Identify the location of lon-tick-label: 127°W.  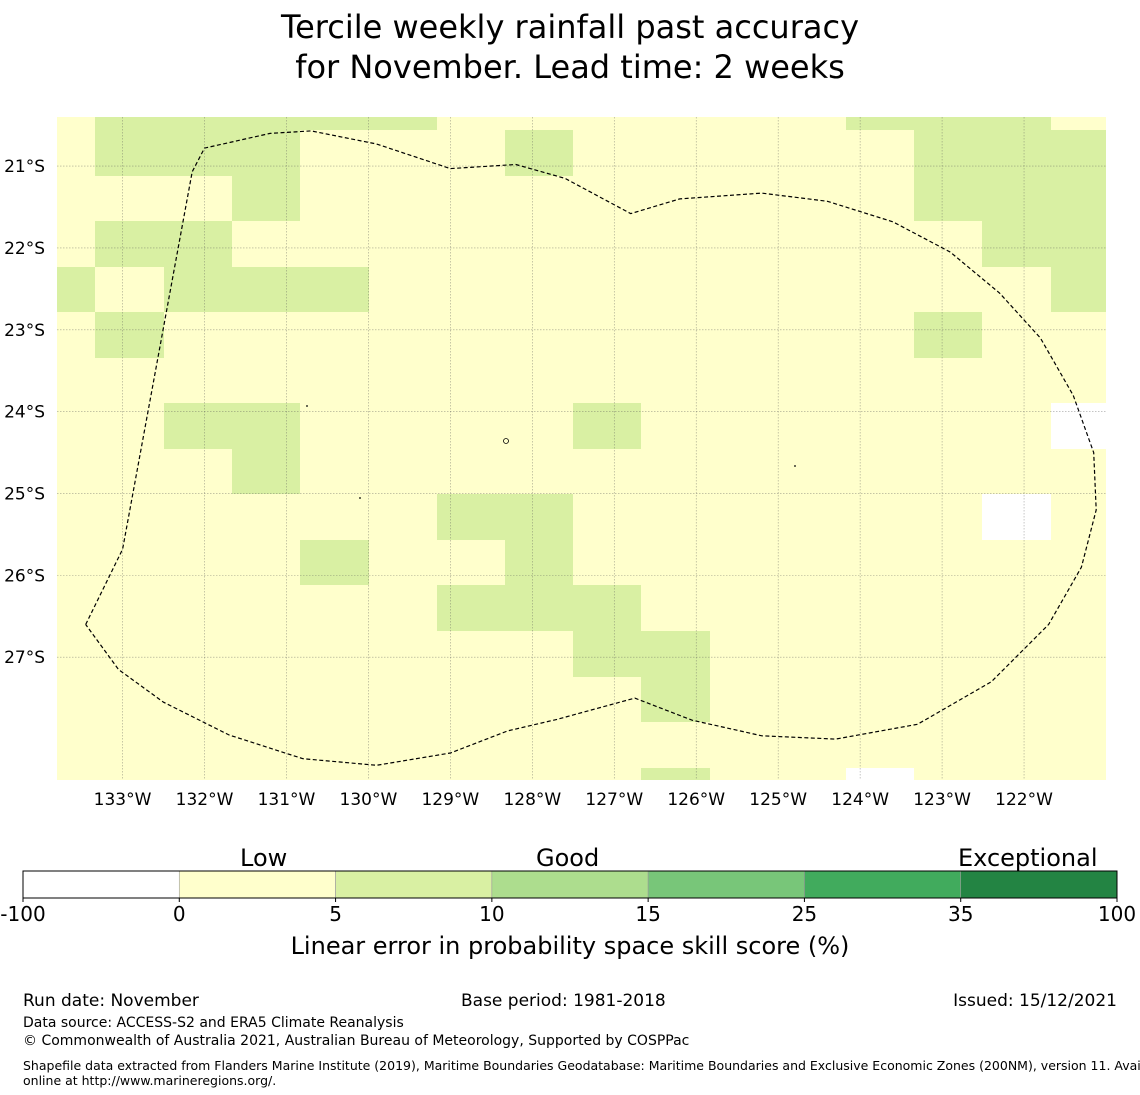
(614, 800).